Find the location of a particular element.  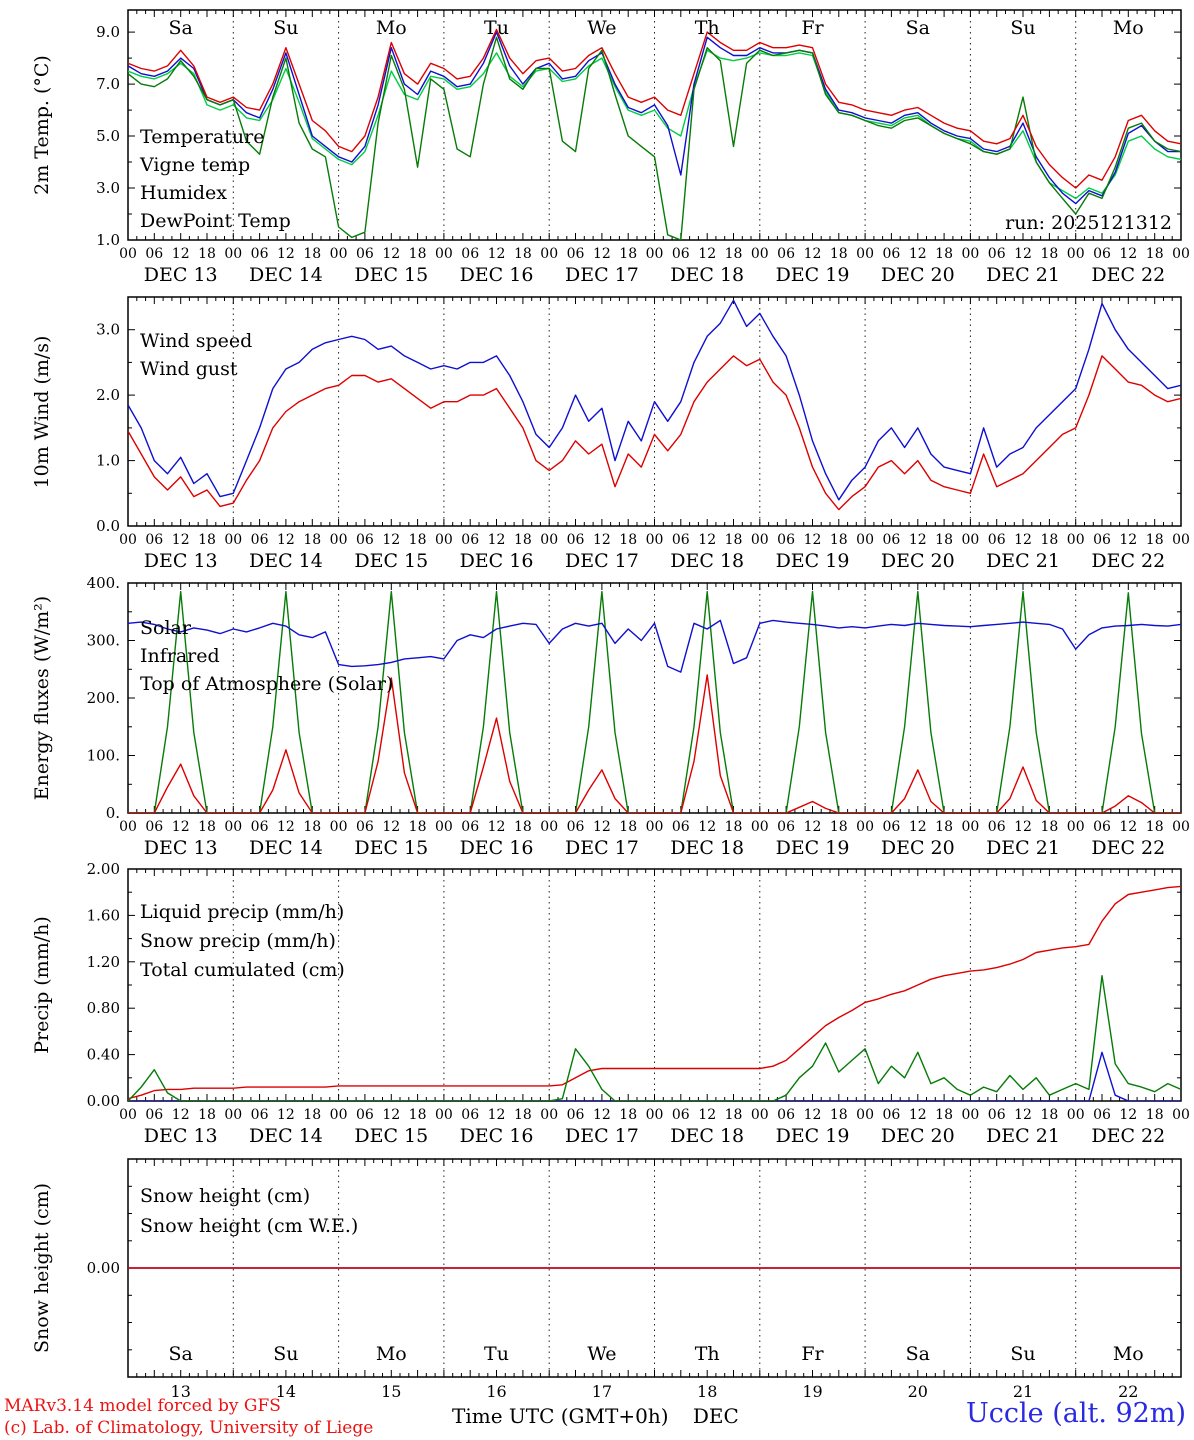

day-number-label: 21 is located at coordinates (1023, 1391).